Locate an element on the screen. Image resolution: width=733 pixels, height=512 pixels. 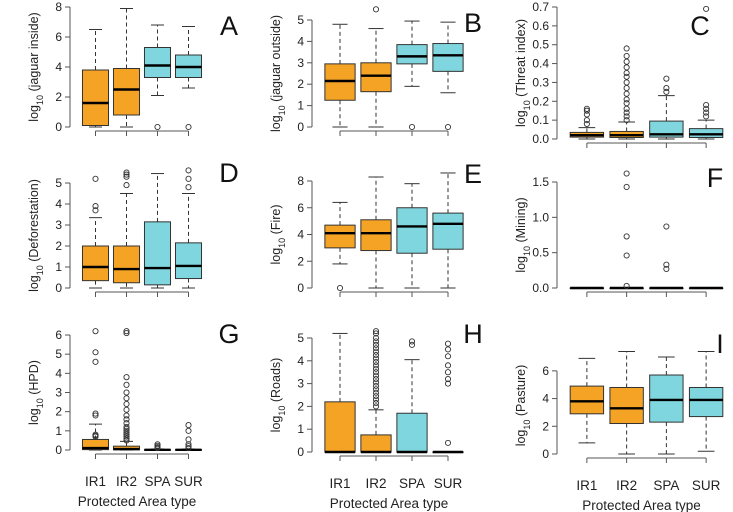
panel-letter: E is located at coordinates (473, 174).